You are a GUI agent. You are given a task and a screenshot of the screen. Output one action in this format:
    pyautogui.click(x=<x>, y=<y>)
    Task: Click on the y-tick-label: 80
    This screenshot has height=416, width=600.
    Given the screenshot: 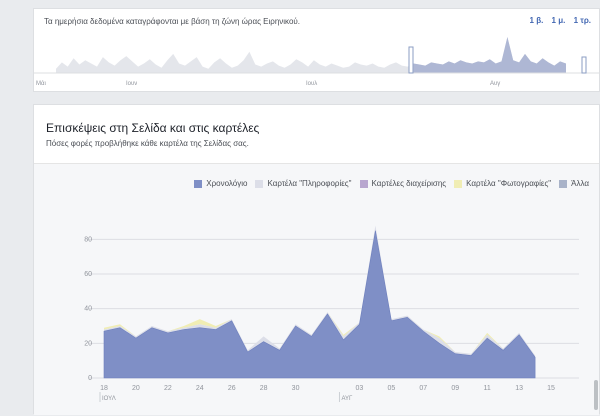 What is the action you would take?
    pyautogui.click(x=88, y=239)
    